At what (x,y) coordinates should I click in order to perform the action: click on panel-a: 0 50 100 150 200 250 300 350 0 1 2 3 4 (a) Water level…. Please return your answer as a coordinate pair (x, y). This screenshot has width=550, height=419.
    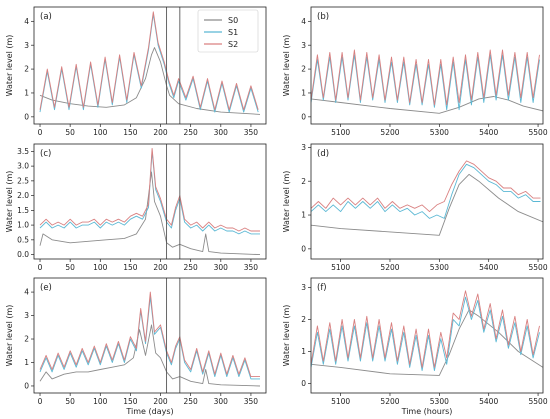
    Looking at the image, I should click on (136, 71).